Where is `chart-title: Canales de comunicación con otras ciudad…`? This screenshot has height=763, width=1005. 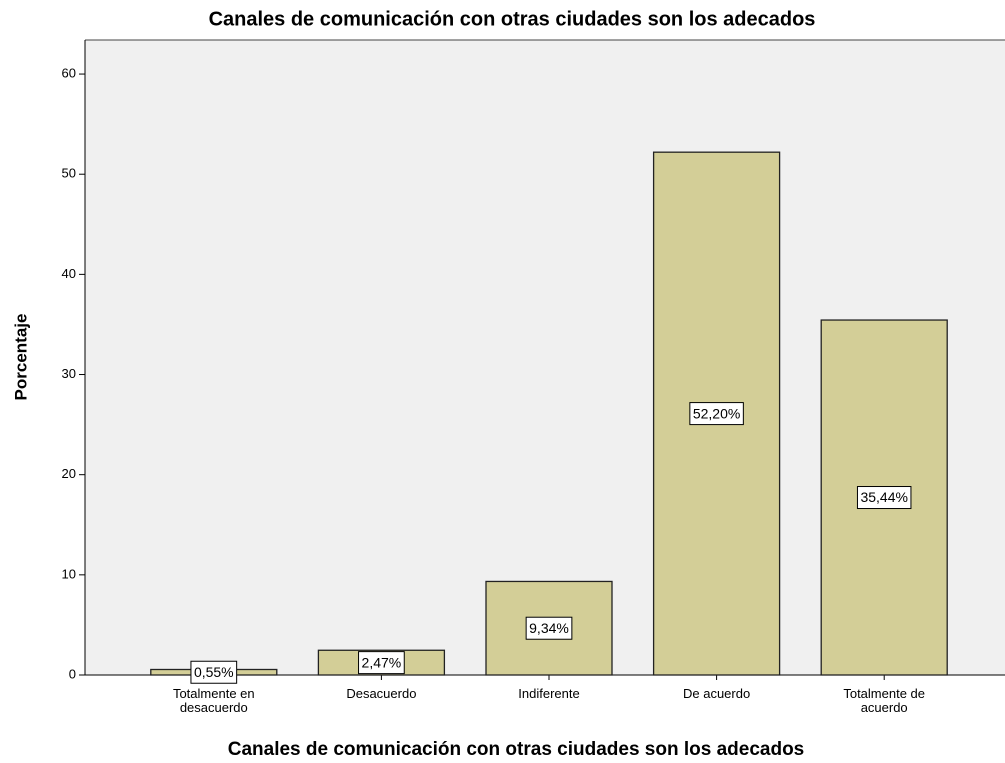 chart-title: Canales de comunicación con otras ciudad… is located at coordinates (512, 19).